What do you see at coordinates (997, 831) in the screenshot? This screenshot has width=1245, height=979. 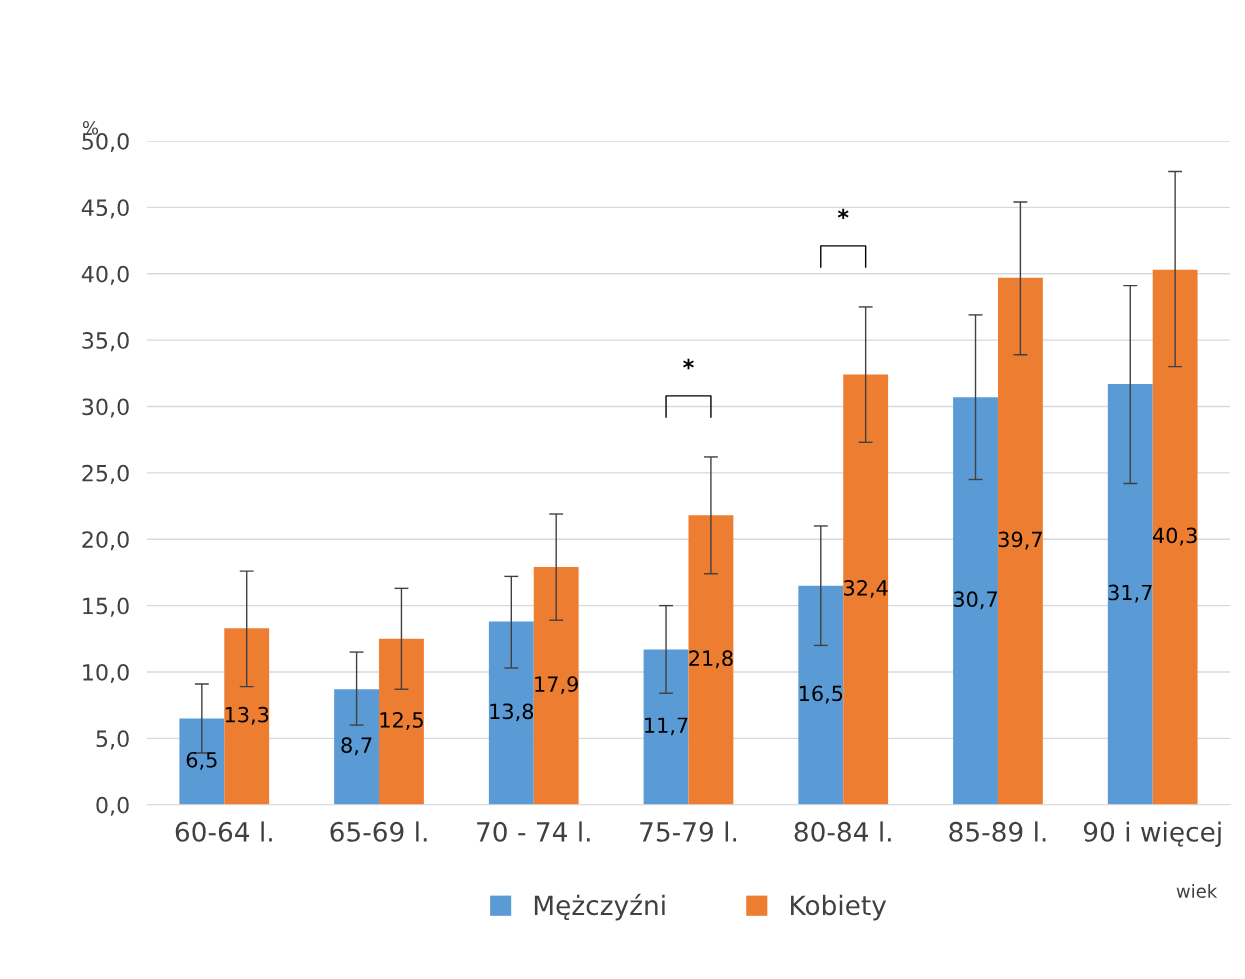 I see `x-tick-label: 85-89 l.` at bounding box center [997, 831].